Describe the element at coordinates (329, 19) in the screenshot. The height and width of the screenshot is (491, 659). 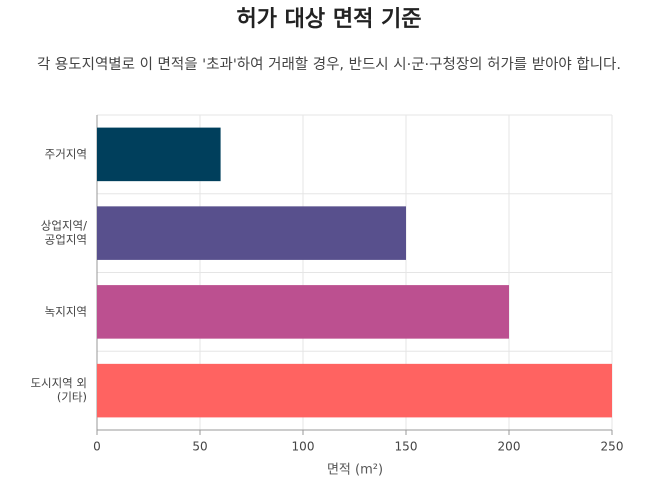
I see `chart-title: 허가 대상 면적 기준` at that location.